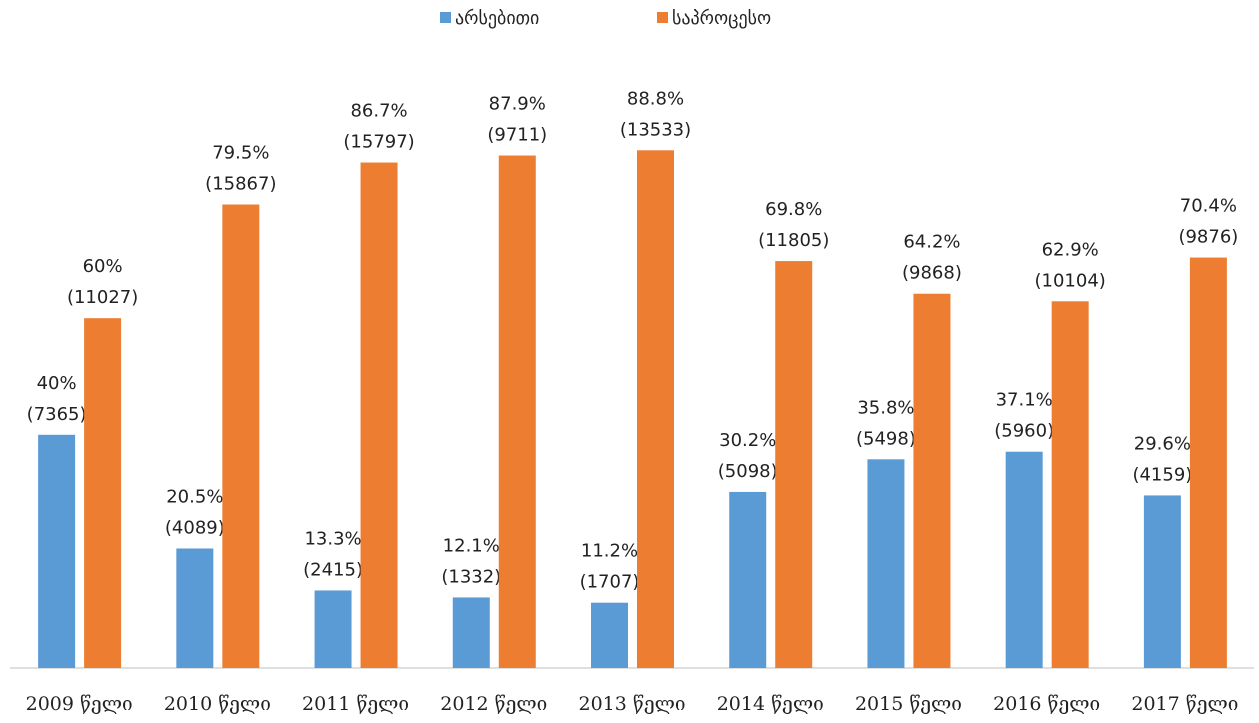 The image size is (1259, 723). What do you see at coordinates (1046, 704) in the screenshot?
I see `x-tick-label: 2016 წელი` at bounding box center [1046, 704].